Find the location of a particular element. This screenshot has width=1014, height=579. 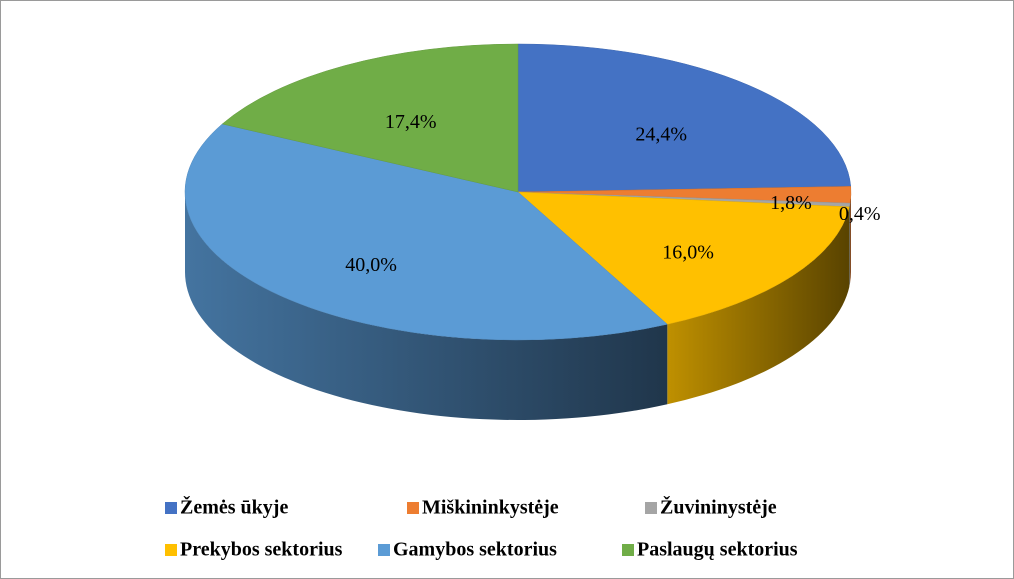

data-label: 24,4% is located at coordinates (661, 134).